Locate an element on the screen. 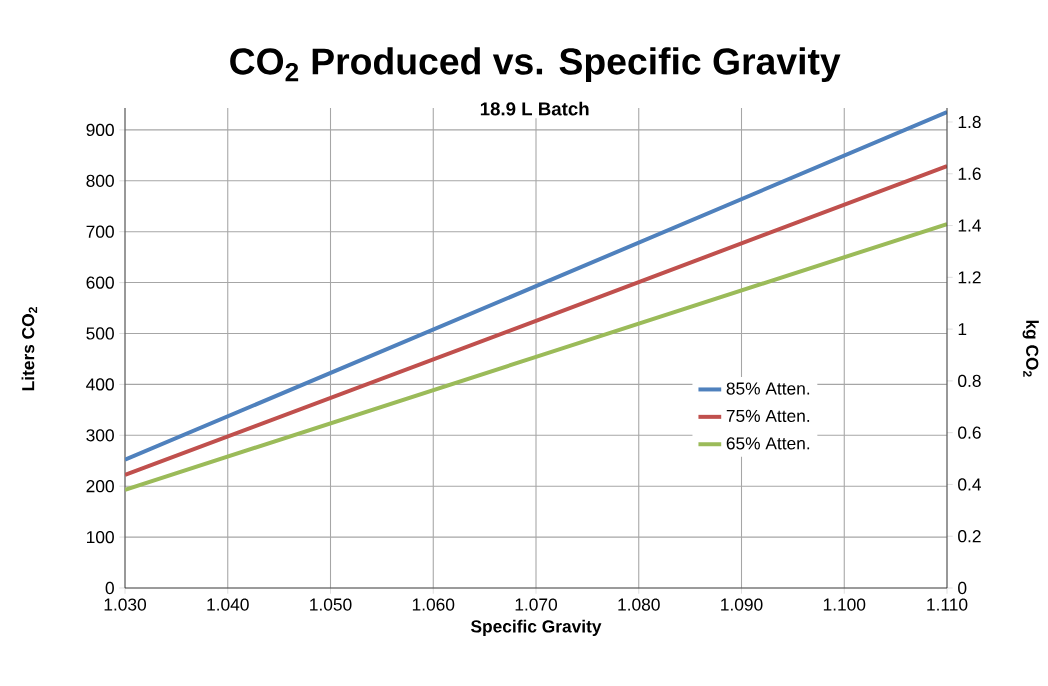  x-tick-label: 1.040 is located at coordinates (228, 604).